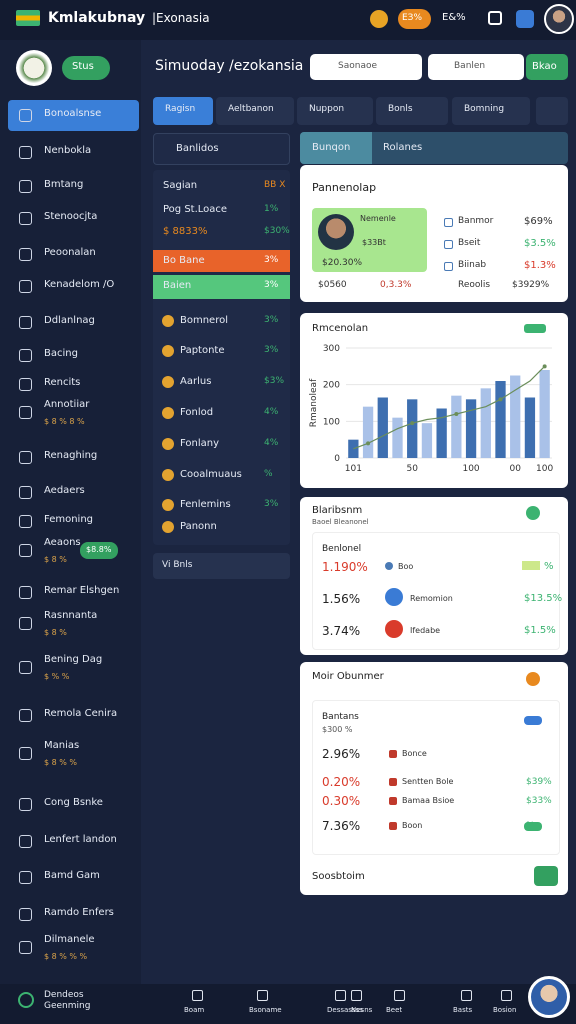 Image resolution: width=576 pixels, height=1024 pixels. Describe the element at coordinates (70, 252) in the screenshot. I see `nav-label: Peoonalan` at that location.